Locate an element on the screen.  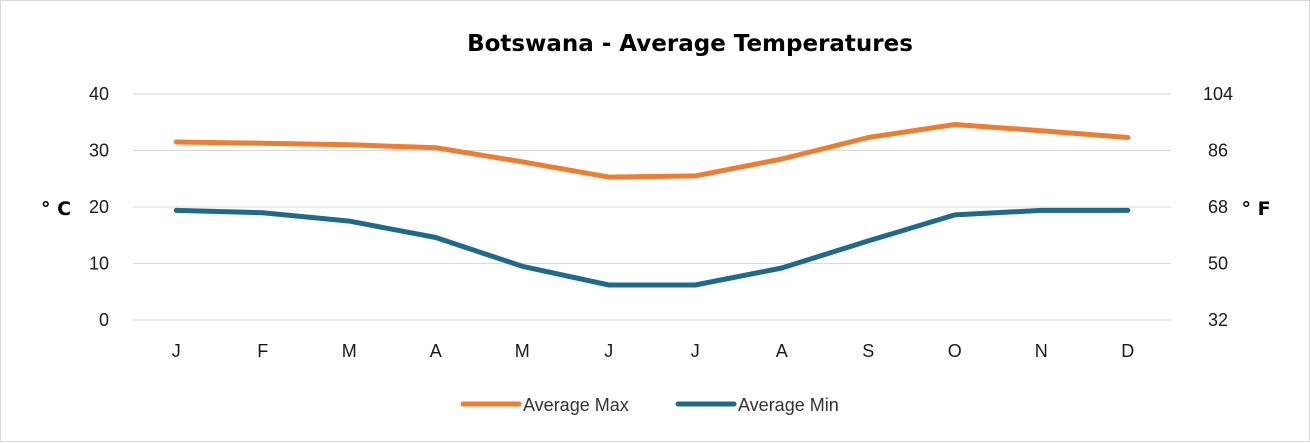
legend-label-average-max: Average Max is located at coordinates (576, 405).